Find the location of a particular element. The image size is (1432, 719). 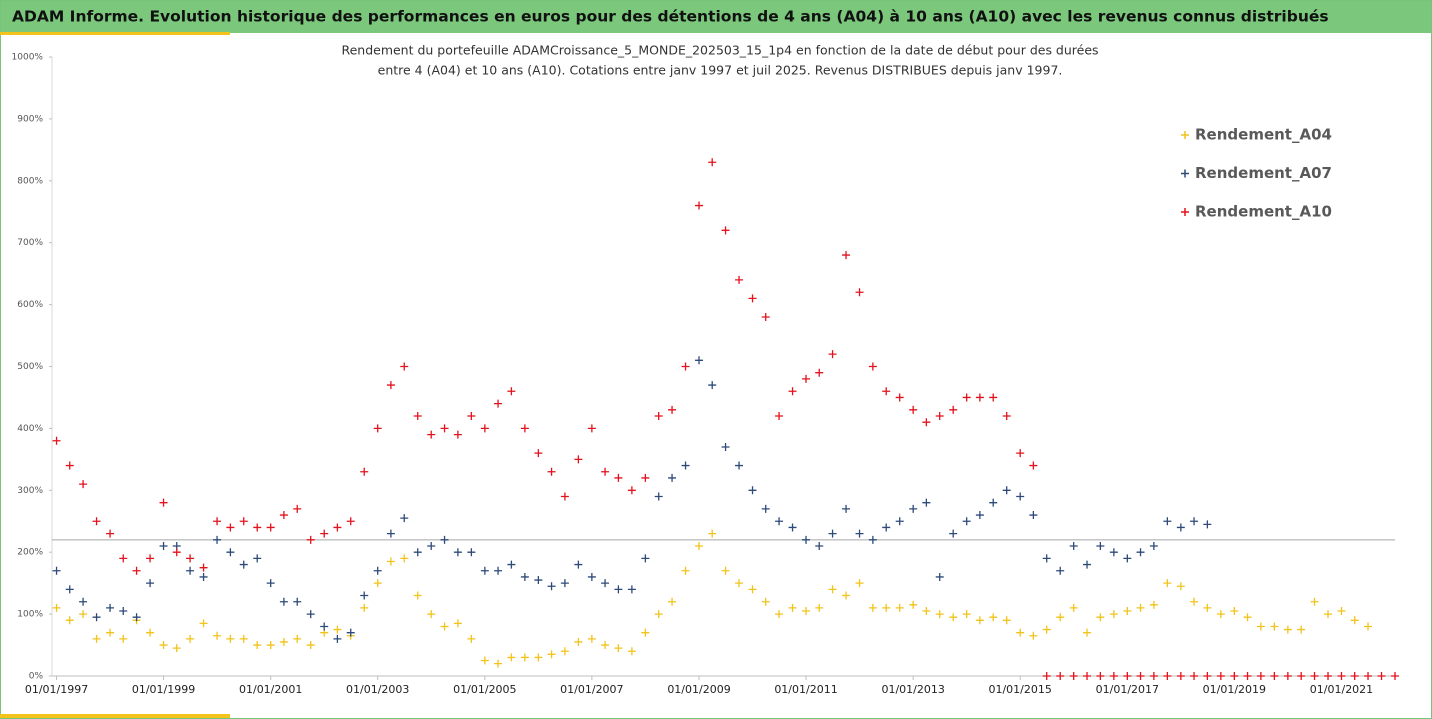

y-tick-label: 1000% is located at coordinates (28, 58).